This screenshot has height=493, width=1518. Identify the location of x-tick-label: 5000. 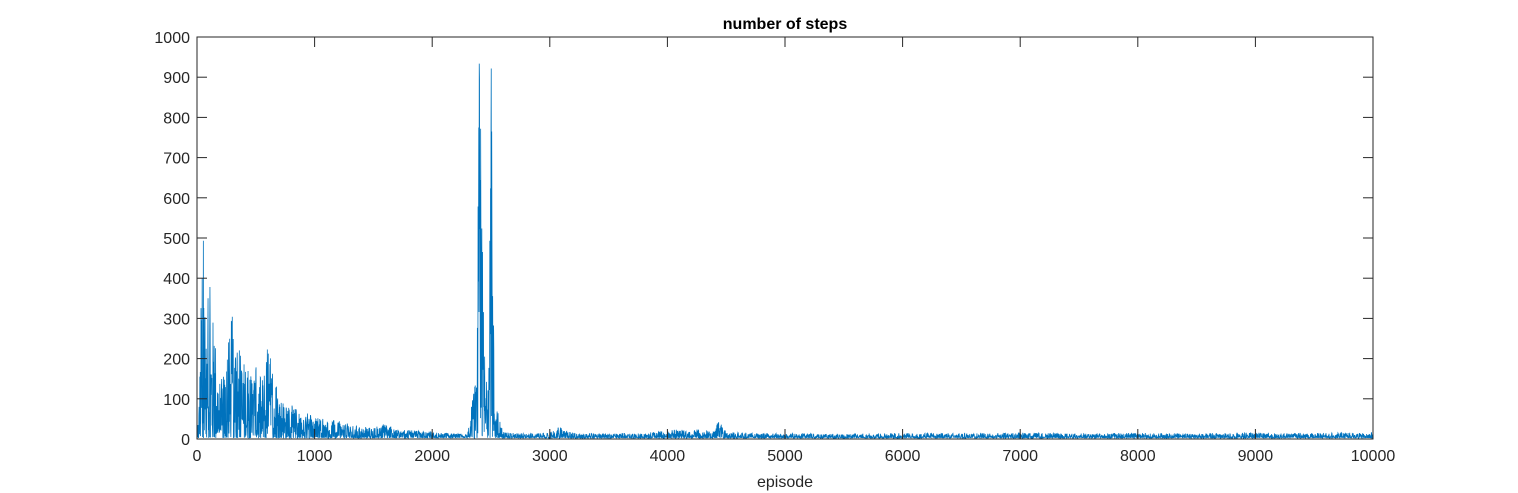
(785, 456).